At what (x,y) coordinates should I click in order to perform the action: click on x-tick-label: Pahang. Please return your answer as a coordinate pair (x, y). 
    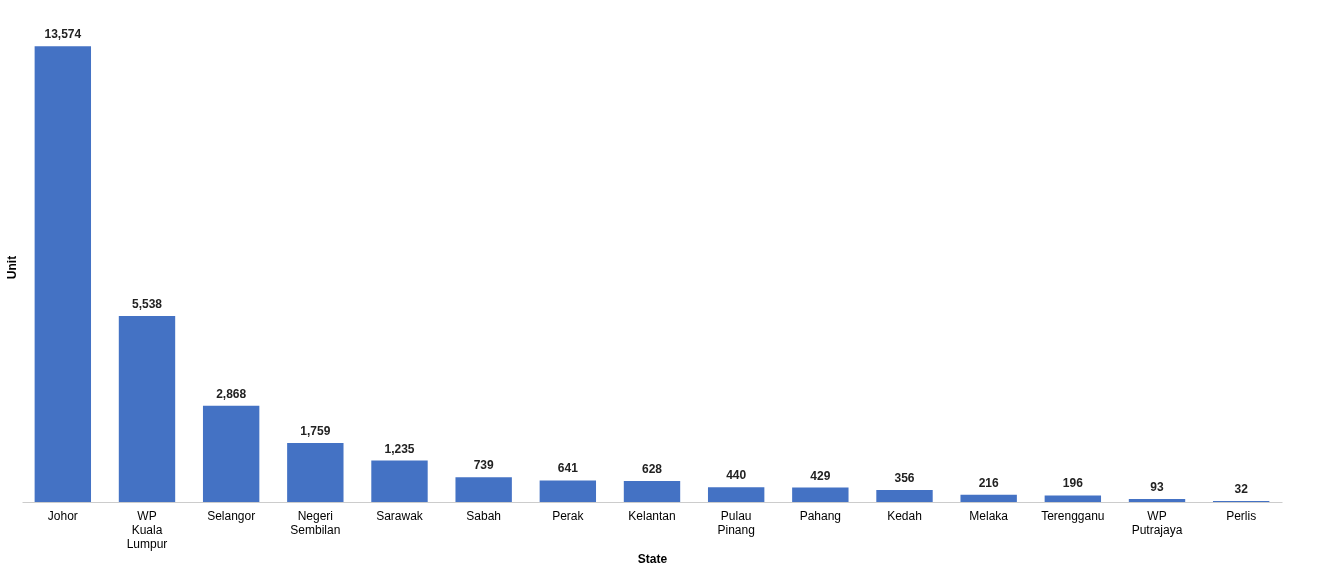
    Looking at the image, I should click on (820, 515).